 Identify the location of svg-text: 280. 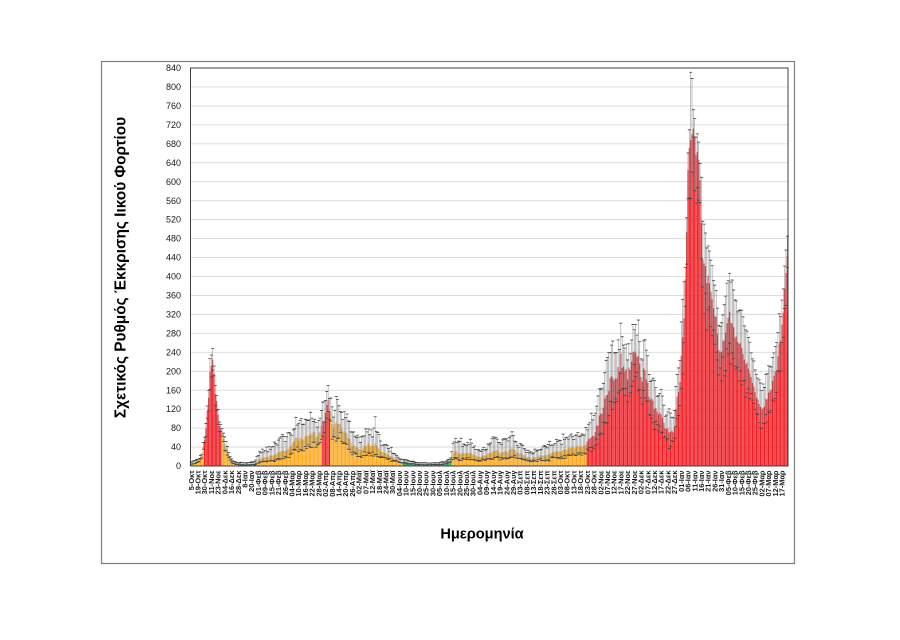
(173, 333).